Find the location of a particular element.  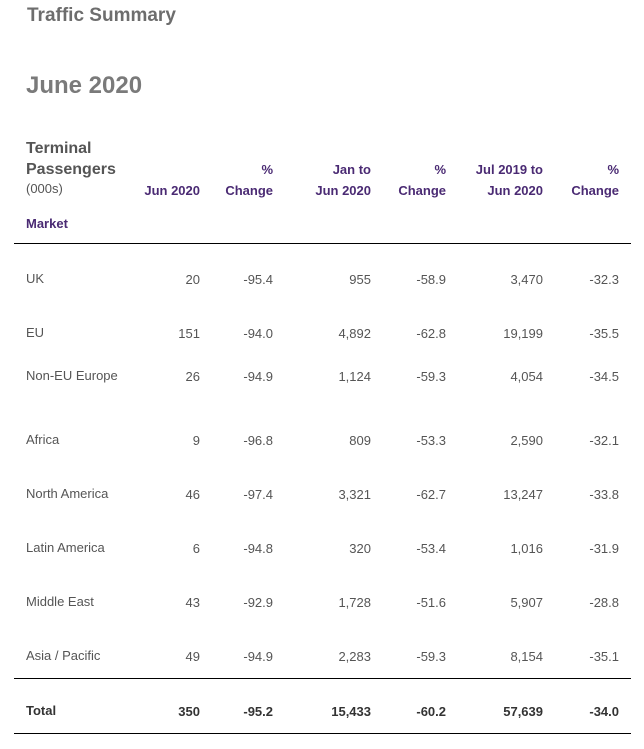

table-row: Latin America 6 -94.8 320 -53.4 1,016 -31.9 is located at coordinates (322, 548).